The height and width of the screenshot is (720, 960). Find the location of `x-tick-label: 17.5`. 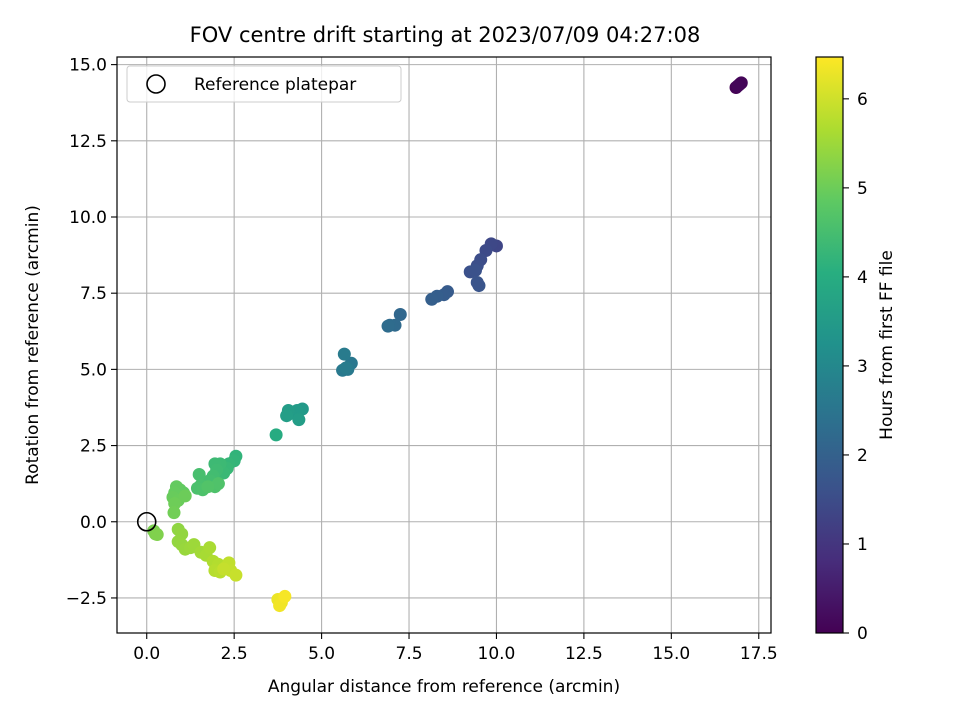

x-tick-label: 17.5 is located at coordinates (759, 654).